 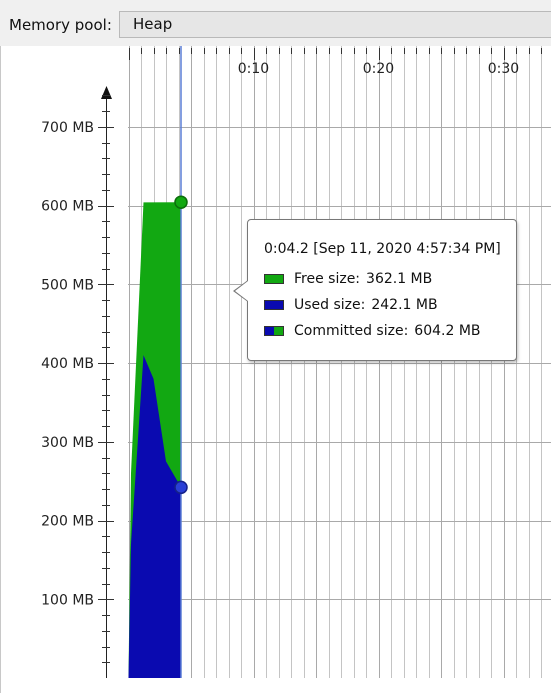 I want to click on used-size-value: 242.1 MB, so click(x=404, y=305).